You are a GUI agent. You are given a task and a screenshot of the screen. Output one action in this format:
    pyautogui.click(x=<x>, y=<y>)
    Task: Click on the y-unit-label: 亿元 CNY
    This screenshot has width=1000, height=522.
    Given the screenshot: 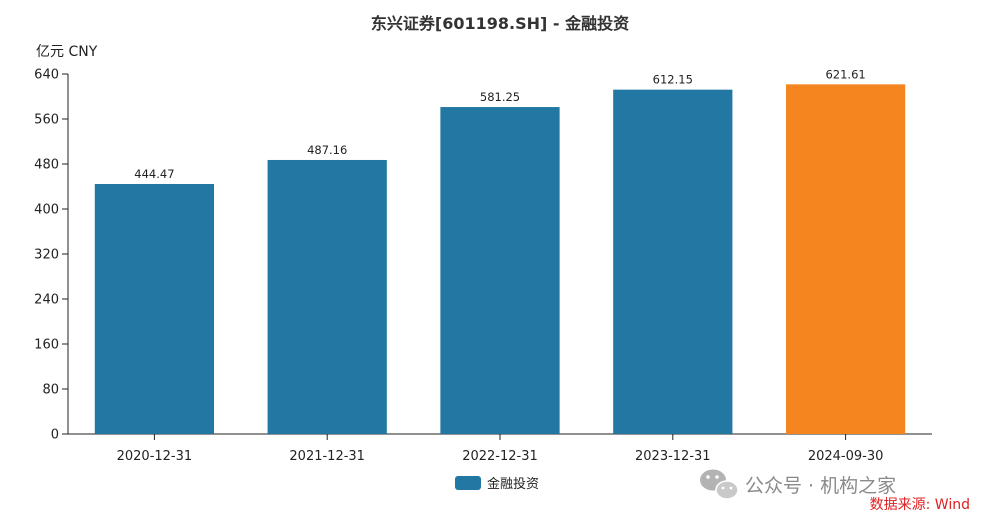 What is the action you would take?
    pyautogui.click(x=67, y=52)
    